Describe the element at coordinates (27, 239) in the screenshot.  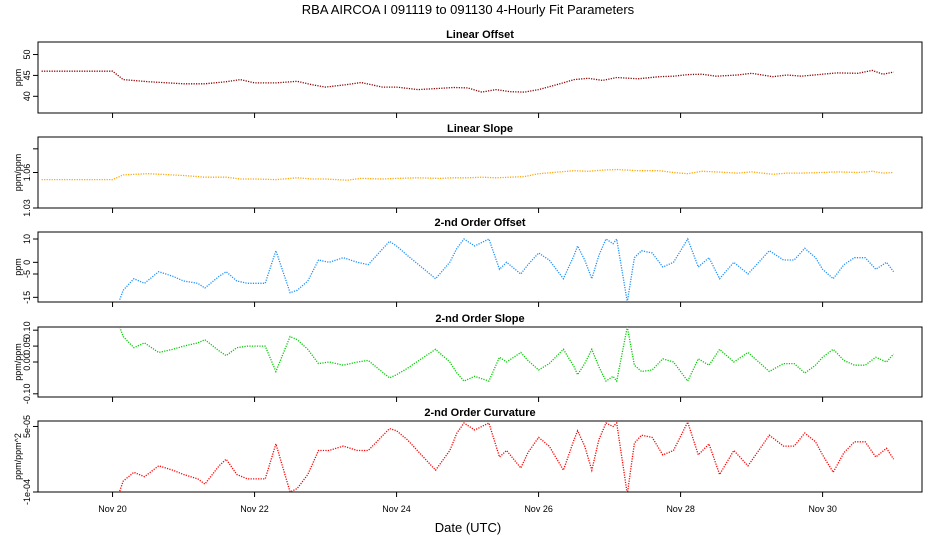
I see `y-tick-label: 10` at that location.